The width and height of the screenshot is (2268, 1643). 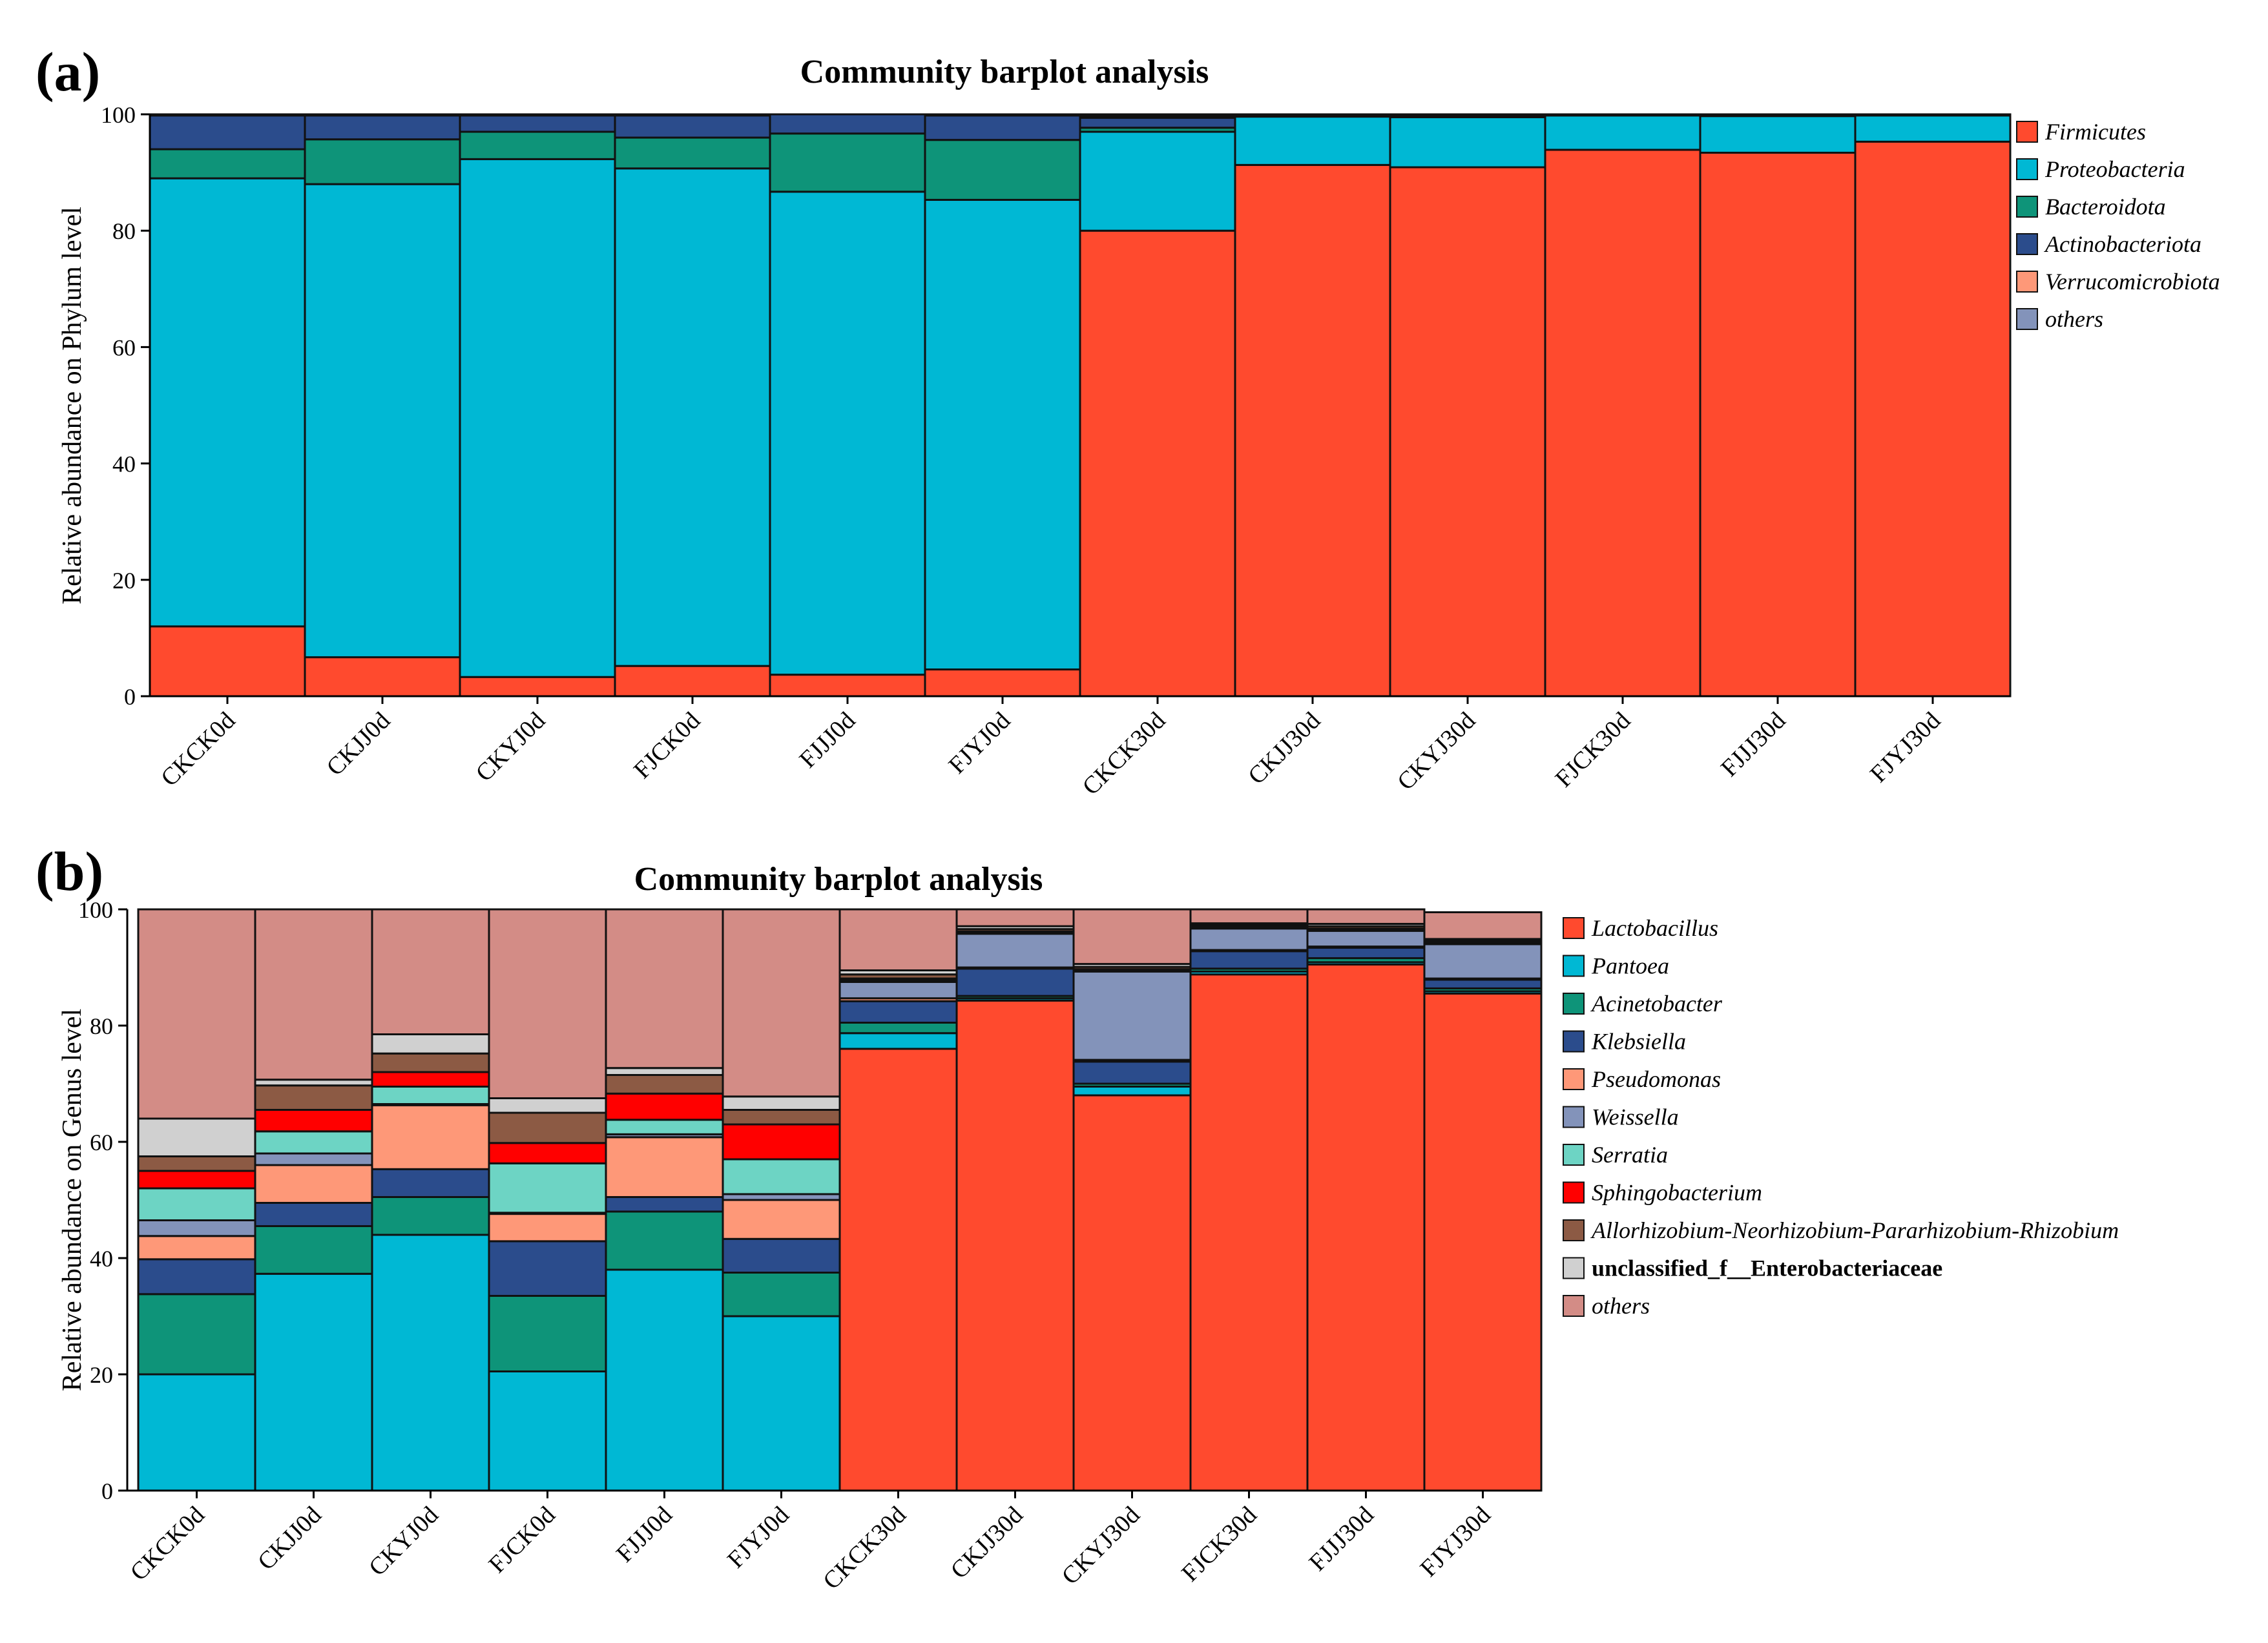 I want to click on panel-a-legend-swatch, so click(x=2027, y=169).